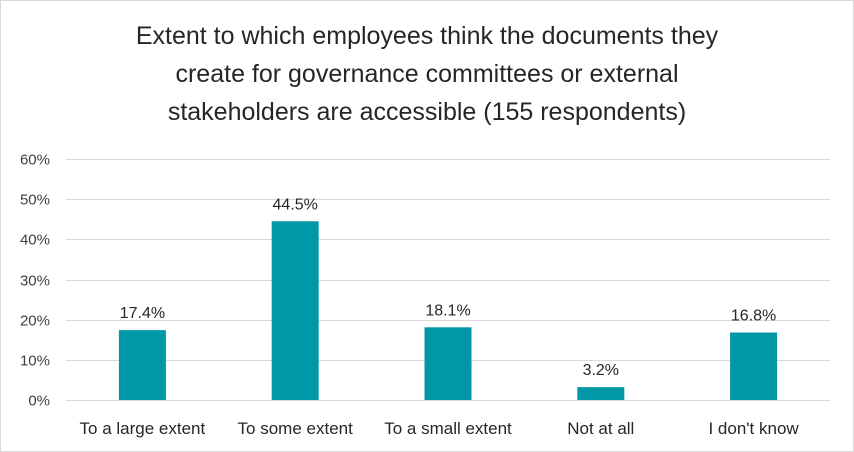 This screenshot has height=452, width=854. I want to click on data-label: 3.2%, so click(601, 370).